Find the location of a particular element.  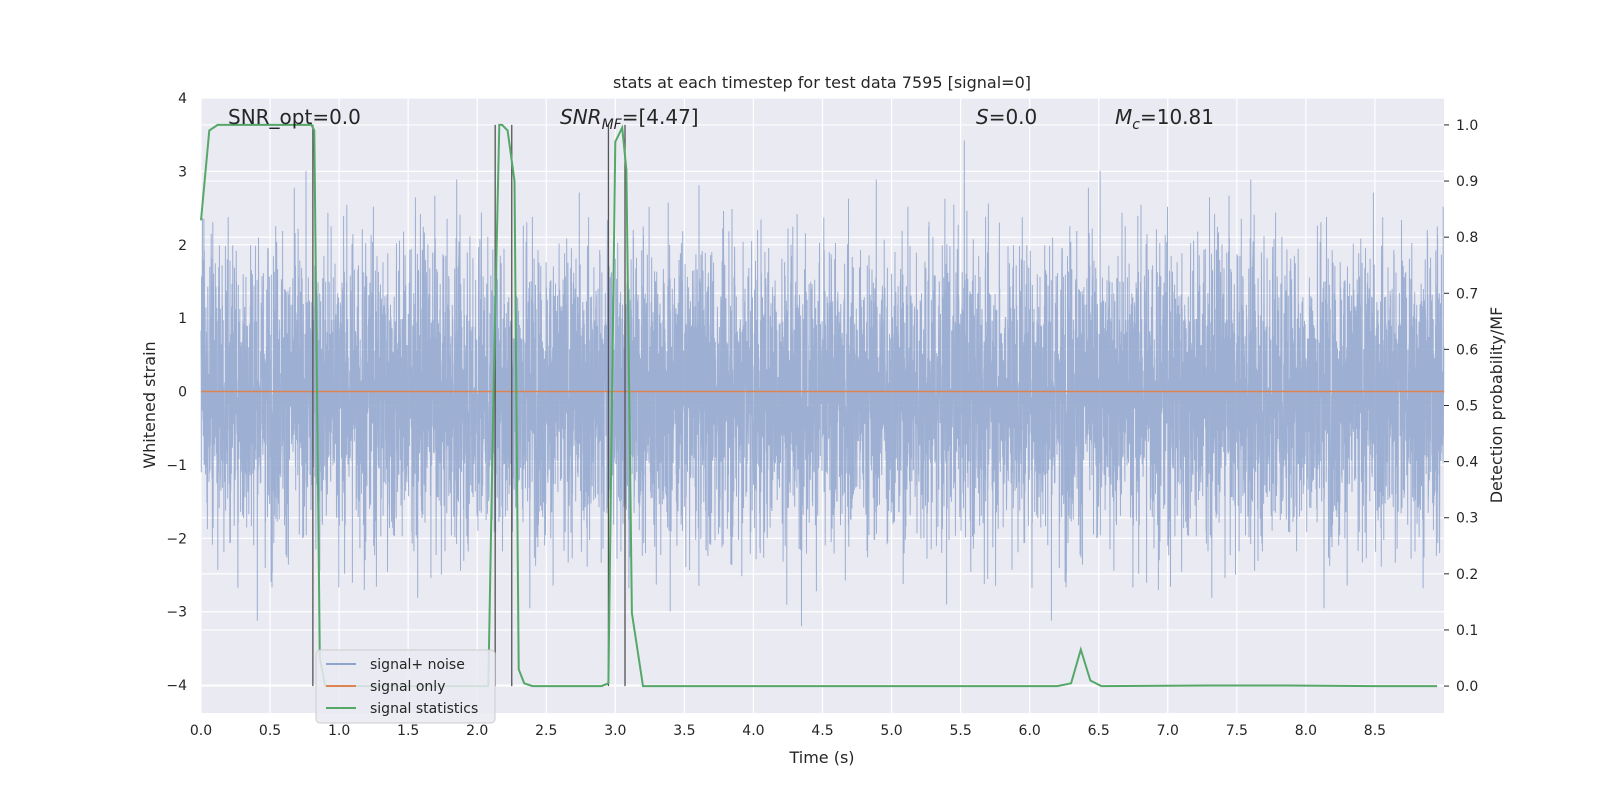

mc-sub: c is located at coordinates (1136, 125).